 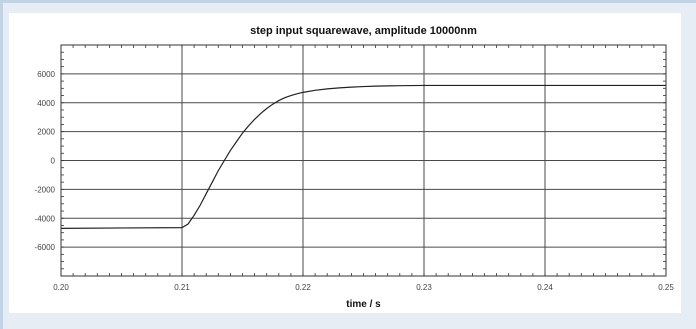 What do you see at coordinates (363, 31) in the screenshot?
I see `chart-title: step input squarewave, amplitude 10000nm` at bounding box center [363, 31].